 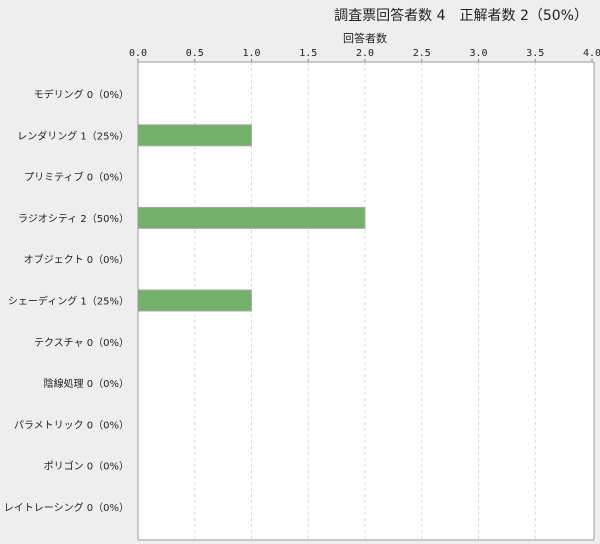 What do you see at coordinates (195, 53) in the screenshot?
I see `x-tick-label: 0.5` at bounding box center [195, 53].